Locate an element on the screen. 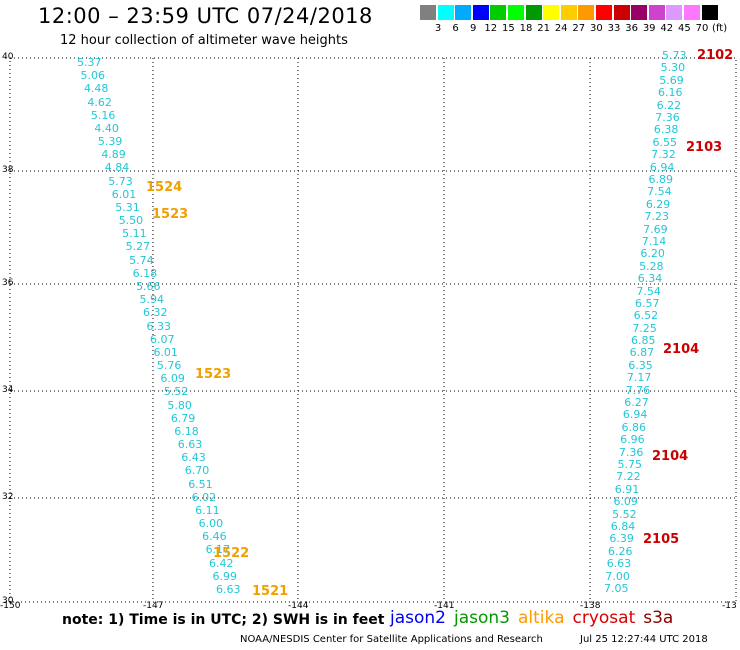  wave-height-label: 4.84 is located at coordinates (117, 168).